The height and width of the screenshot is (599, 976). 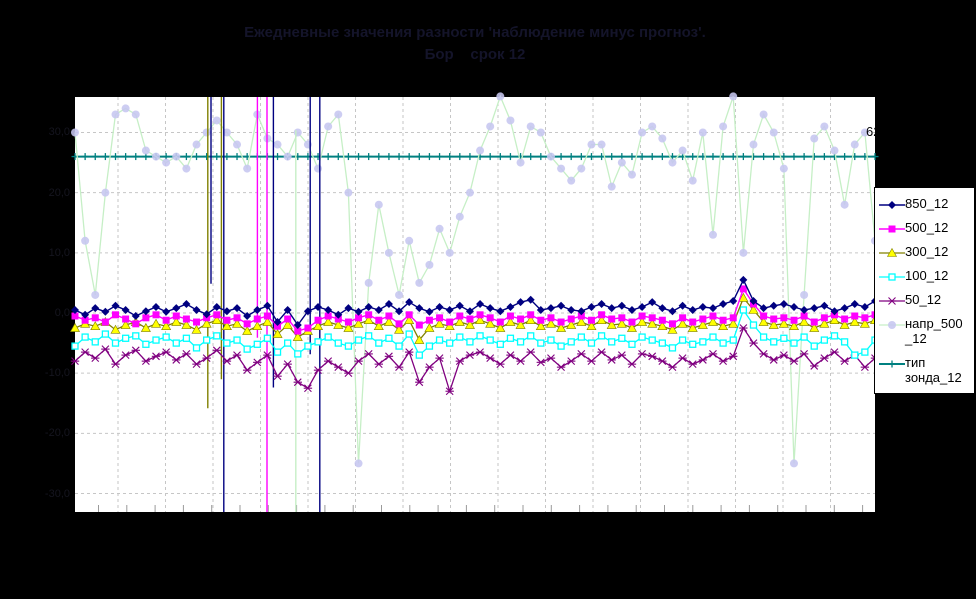 I want to click on legend-entry-тип зонда_12: тип зонда_12, so click(x=925, y=370).